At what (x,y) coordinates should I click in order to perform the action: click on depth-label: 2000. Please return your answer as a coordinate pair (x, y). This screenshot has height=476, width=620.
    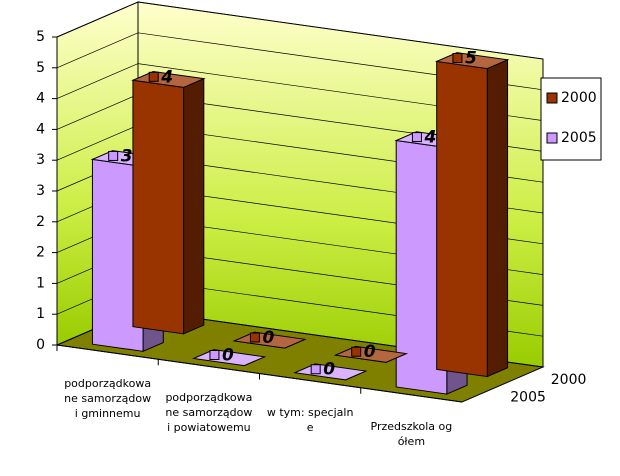
    Looking at the image, I should click on (569, 380).